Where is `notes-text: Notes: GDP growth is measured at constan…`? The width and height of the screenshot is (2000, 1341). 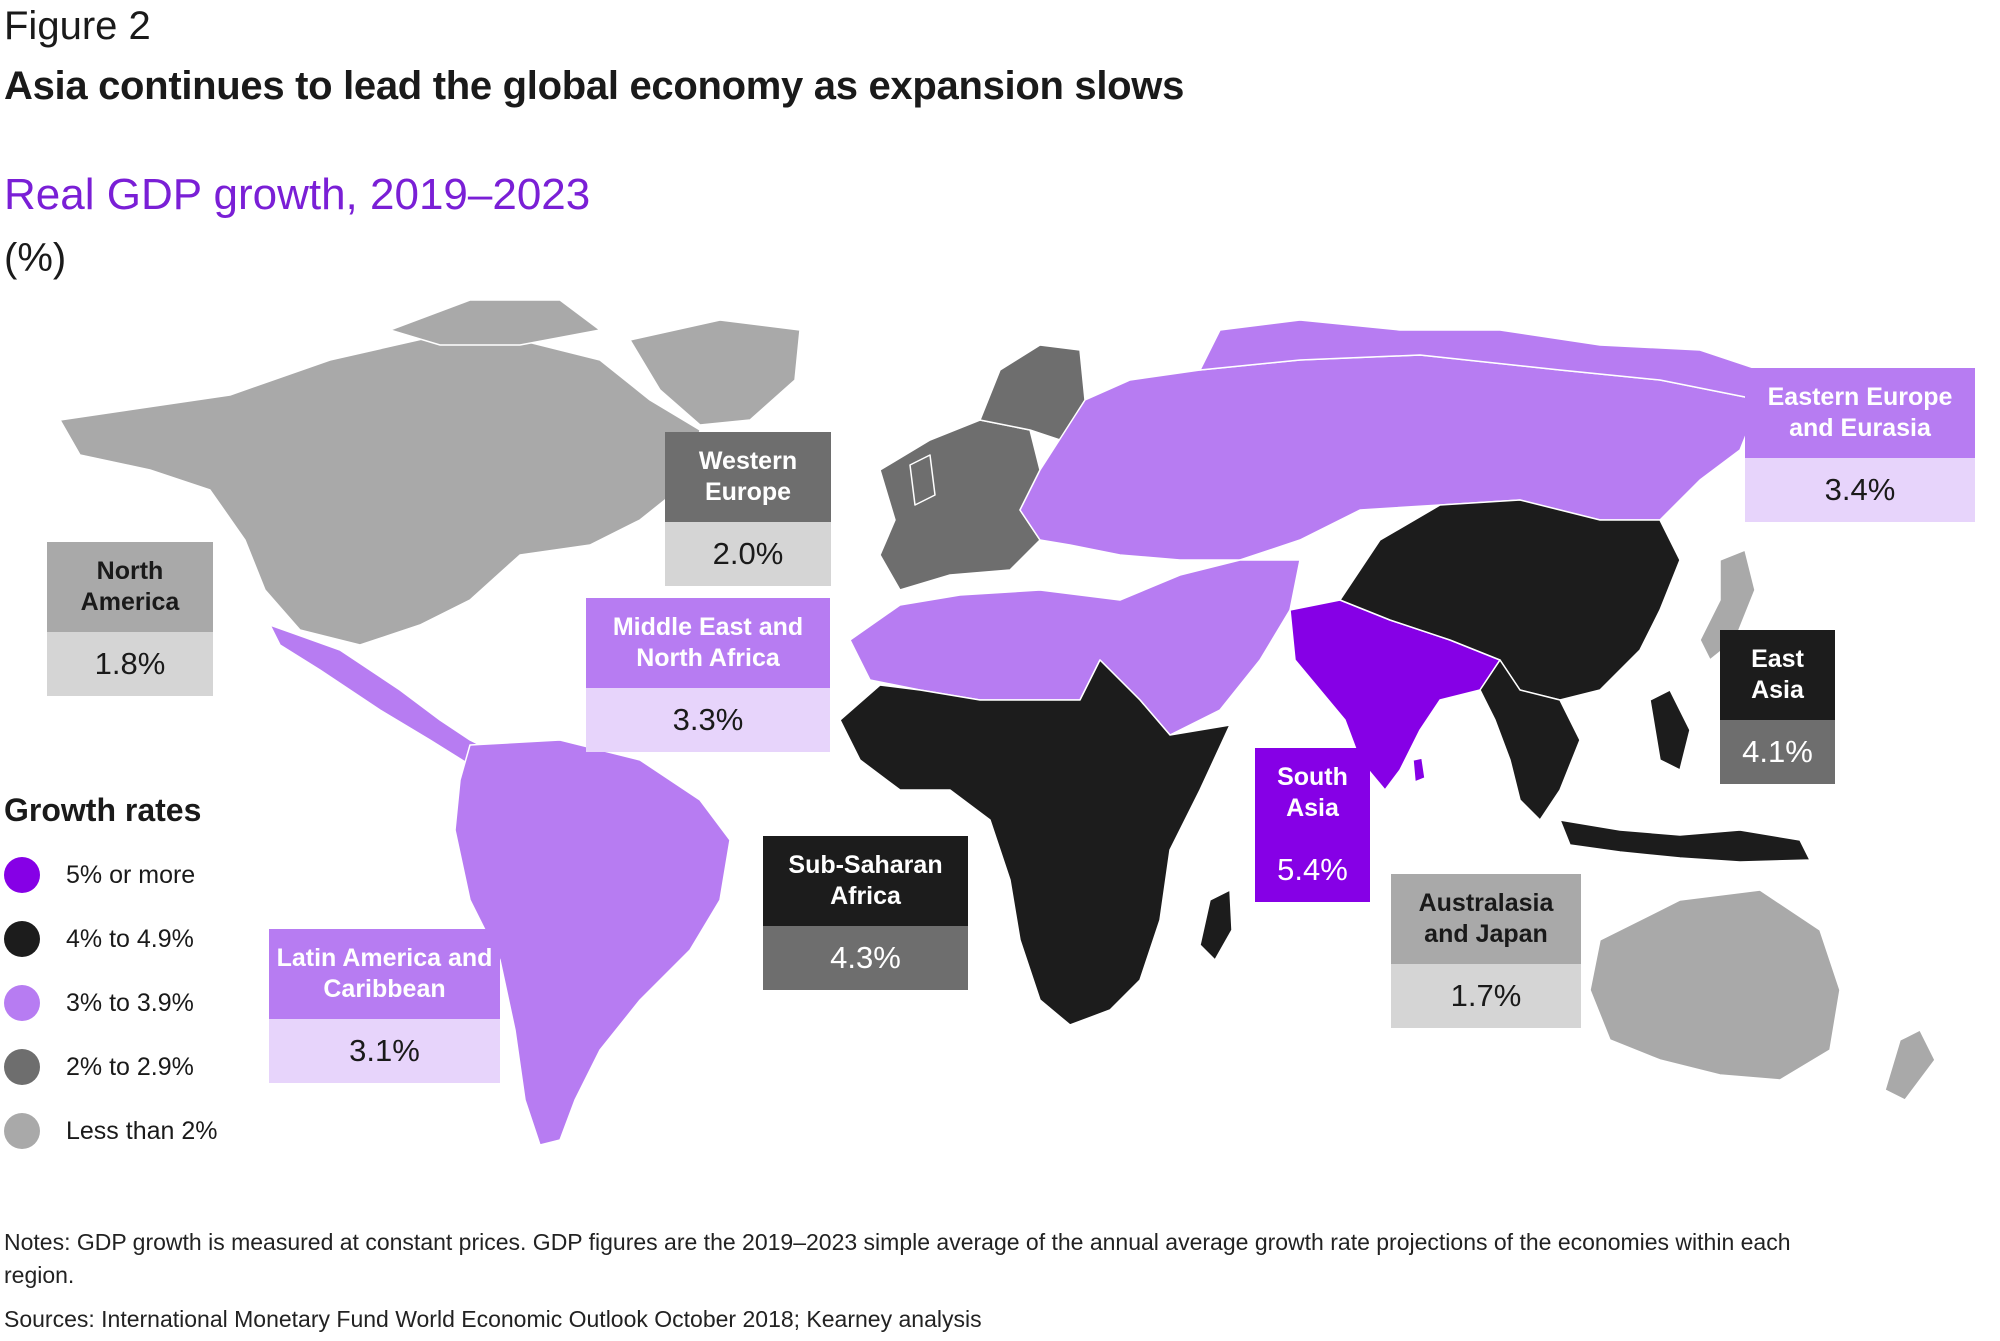
notes-text: Notes: GDP growth is measured at constan… is located at coordinates (897, 1259).